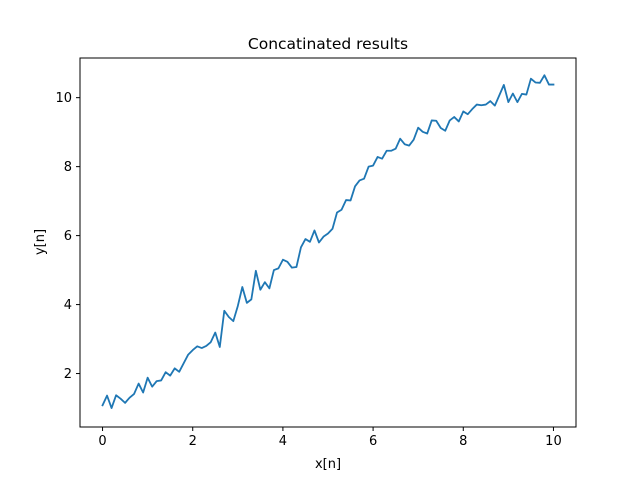  Describe the element at coordinates (68, 374) in the screenshot. I see `y-tick-label: 2` at that location.